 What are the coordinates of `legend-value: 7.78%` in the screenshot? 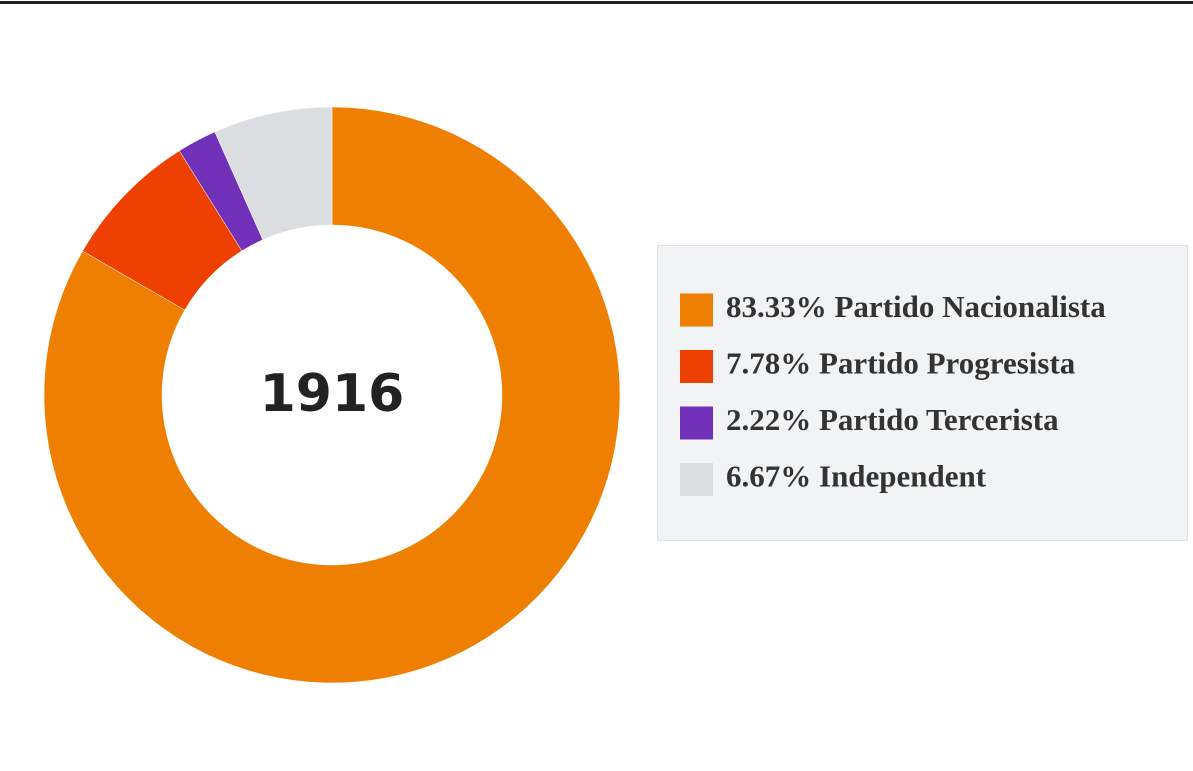 It's located at (768, 363).